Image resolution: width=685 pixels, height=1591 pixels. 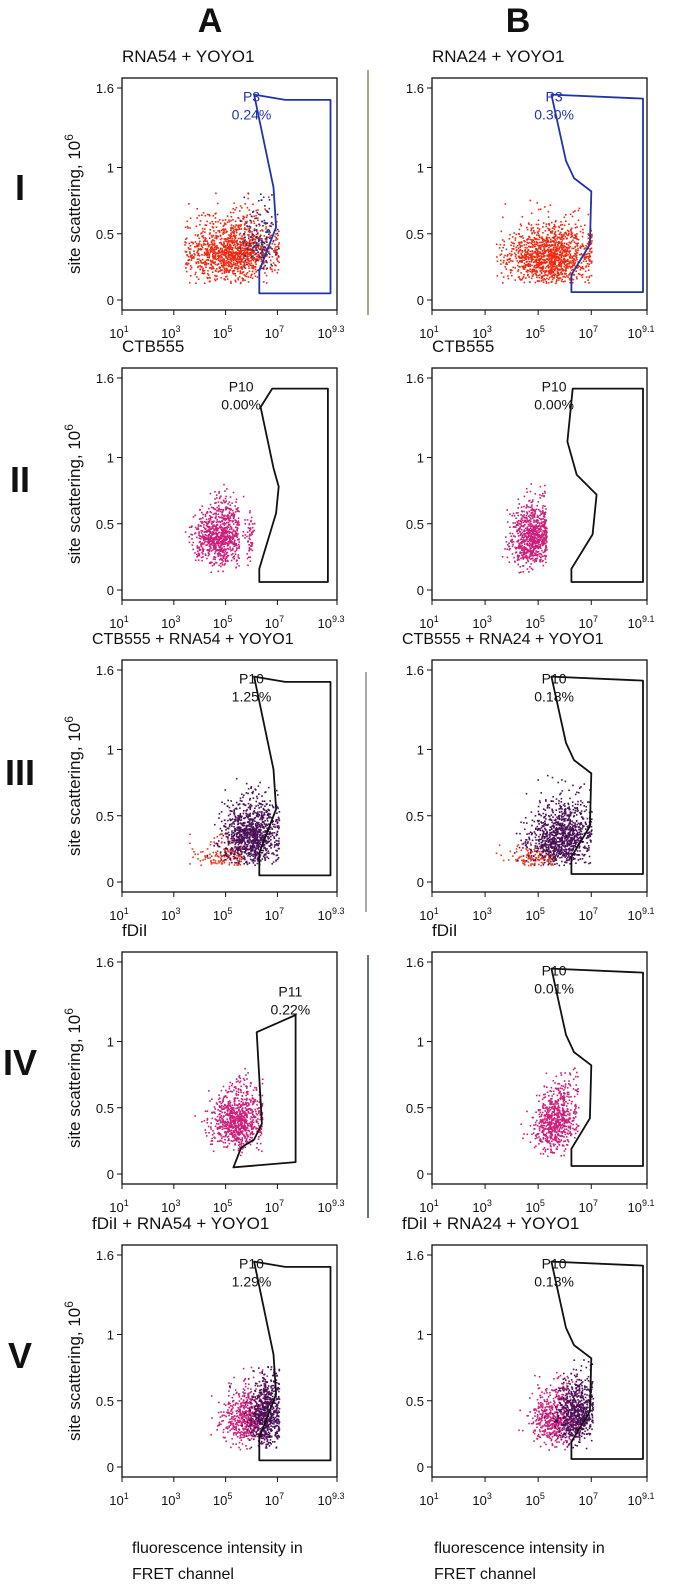 I want to click on x-tick-exponent: 5, so click(x=229, y=911).